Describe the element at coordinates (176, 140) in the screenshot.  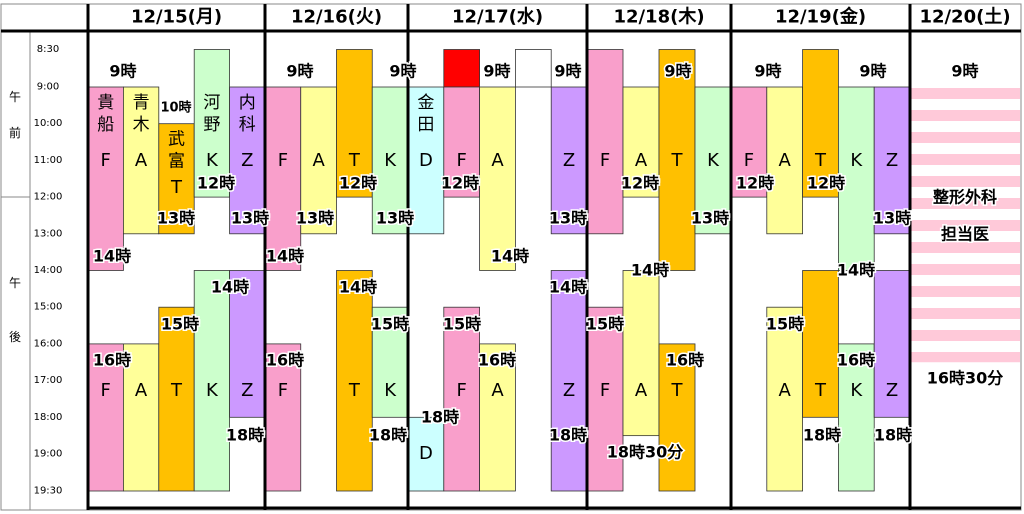
I see `doctor-name: 武` at that location.